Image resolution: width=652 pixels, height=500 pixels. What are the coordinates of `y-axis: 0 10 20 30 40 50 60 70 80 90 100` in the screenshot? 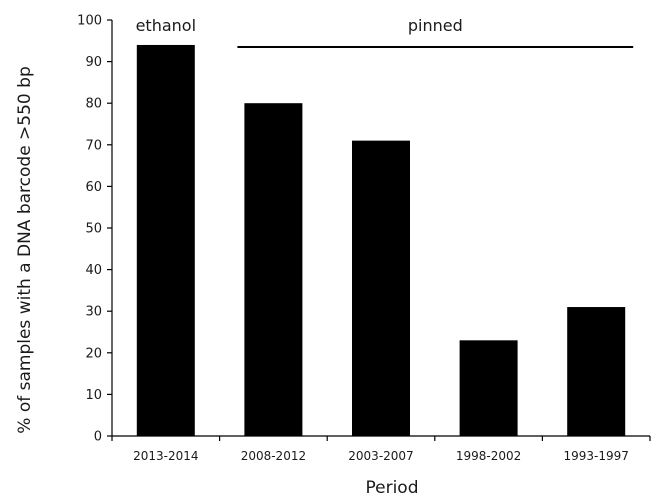 It's located at (95, 229).